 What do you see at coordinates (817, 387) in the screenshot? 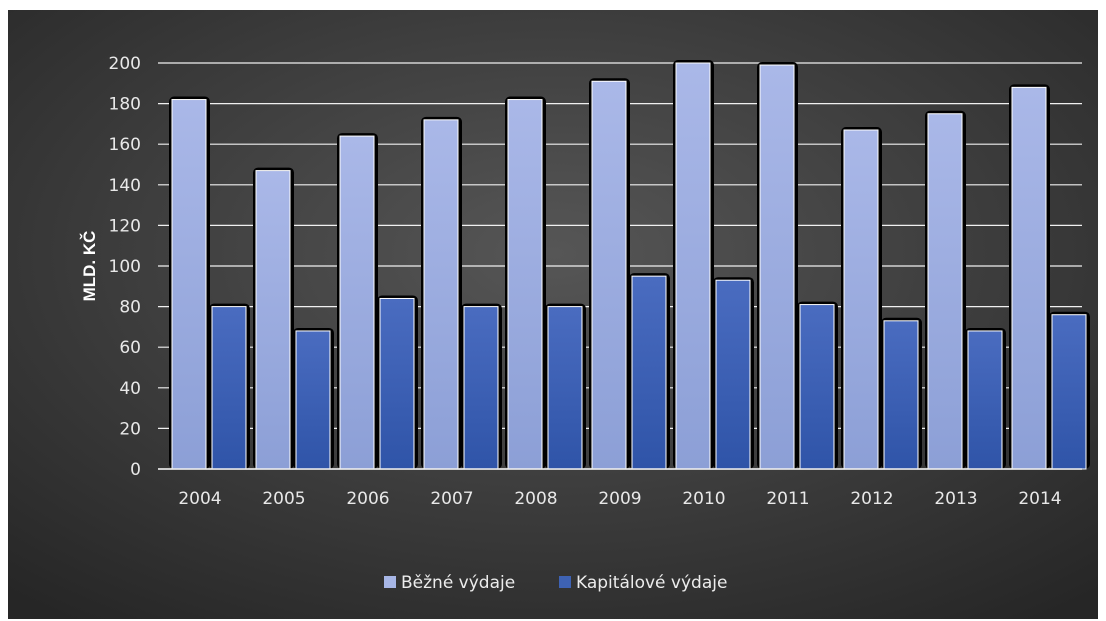
I see `bar-kapitalove-2011` at bounding box center [817, 387].